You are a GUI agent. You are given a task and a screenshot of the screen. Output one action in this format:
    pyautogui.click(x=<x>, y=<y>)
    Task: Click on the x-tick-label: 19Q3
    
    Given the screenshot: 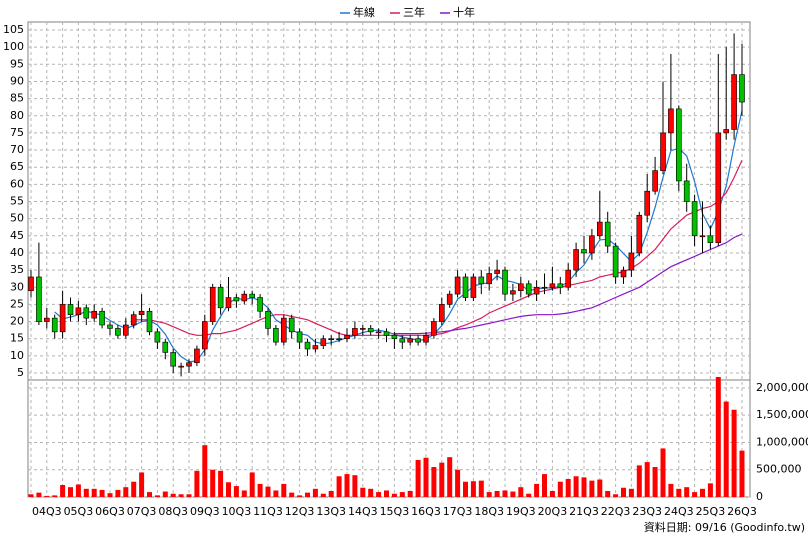 What is the action you would take?
    pyautogui.click(x=521, y=511)
    